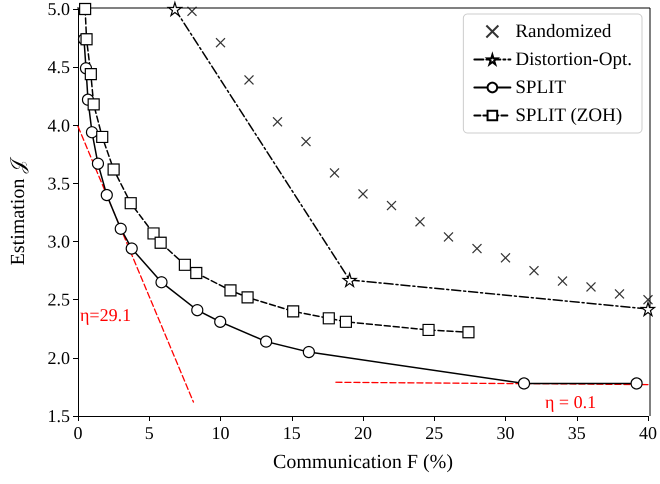 This screenshot has height=484, width=660. What do you see at coordinates (291, 433) in the screenshot?
I see `x-tick-label: 15` at bounding box center [291, 433].